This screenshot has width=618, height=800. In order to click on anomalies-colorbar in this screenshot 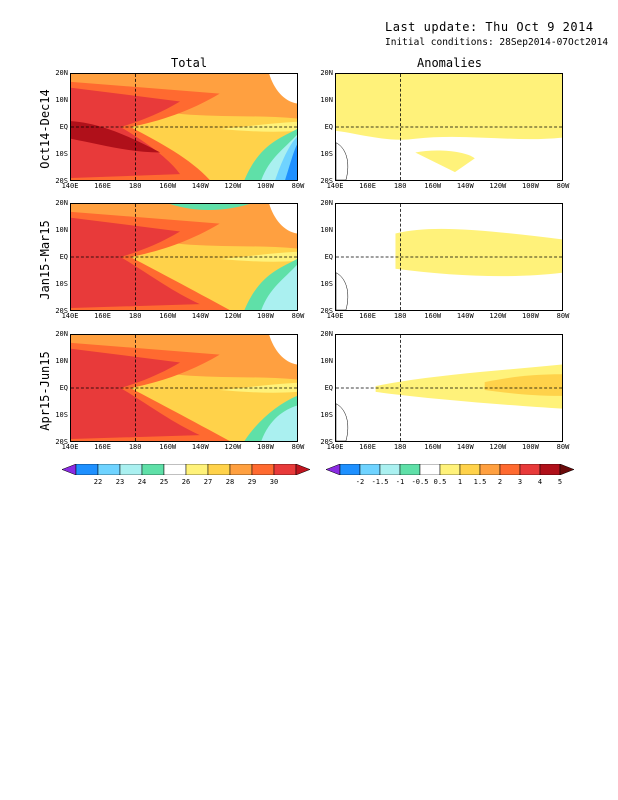, I will do `click(450, 469)`.